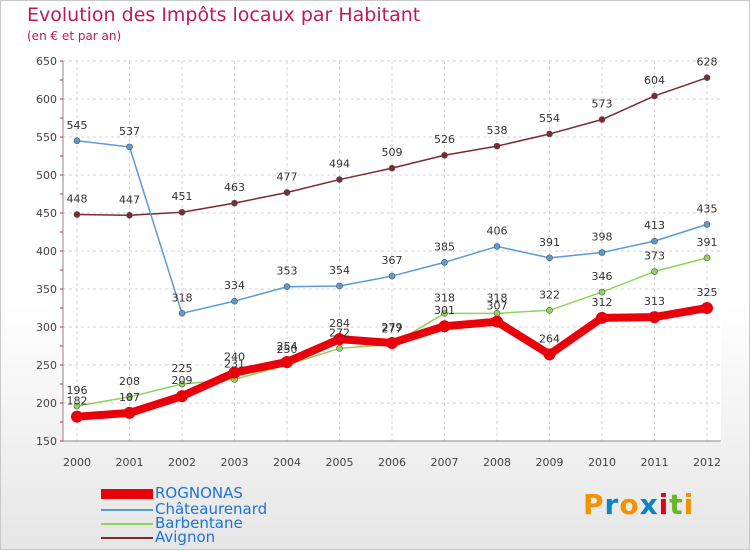  I want to click on data-label-chteaurenard: 545, so click(77, 125).